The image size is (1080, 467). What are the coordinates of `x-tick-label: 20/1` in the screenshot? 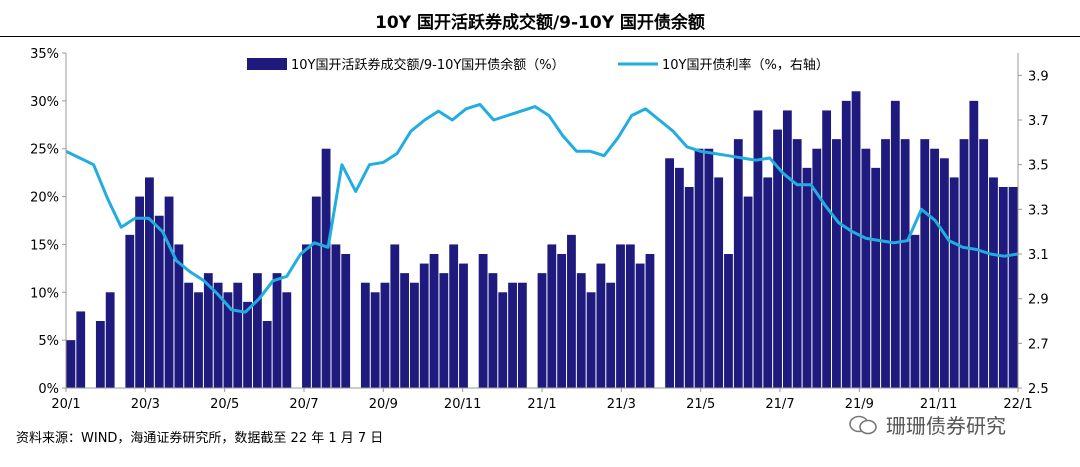 It's located at (65, 404).